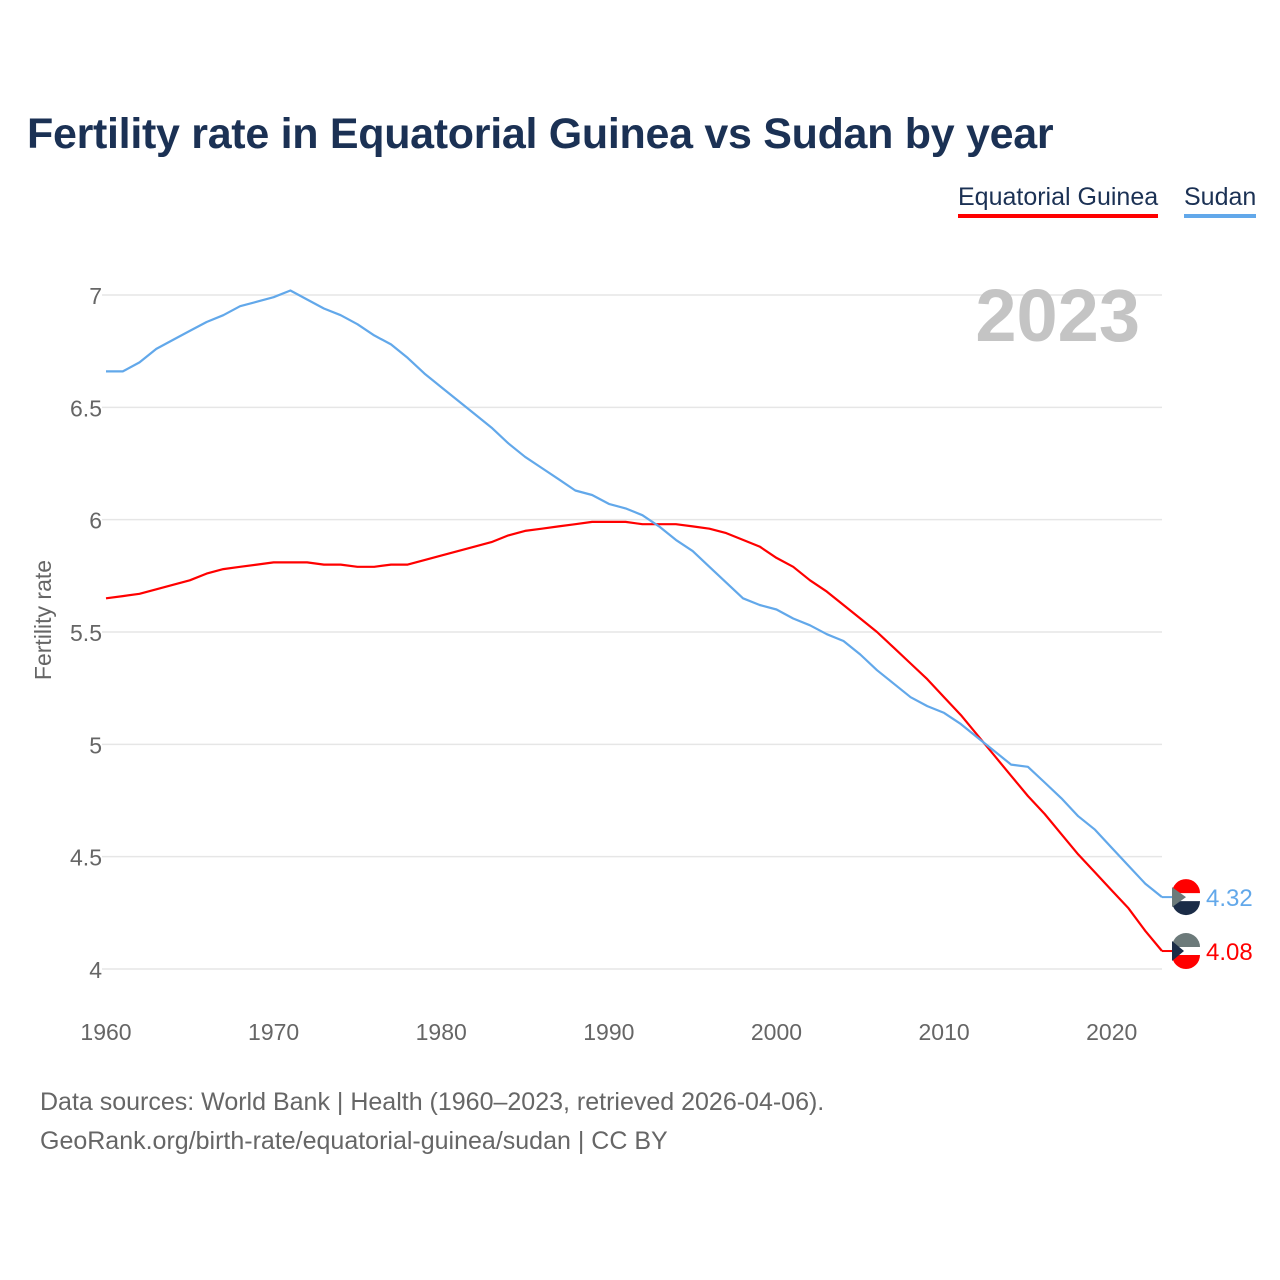 The image size is (1280, 1280). What do you see at coordinates (1111, 1032) in the screenshot?
I see `x-tick-label: 2020` at bounding box center [1111, 1032].